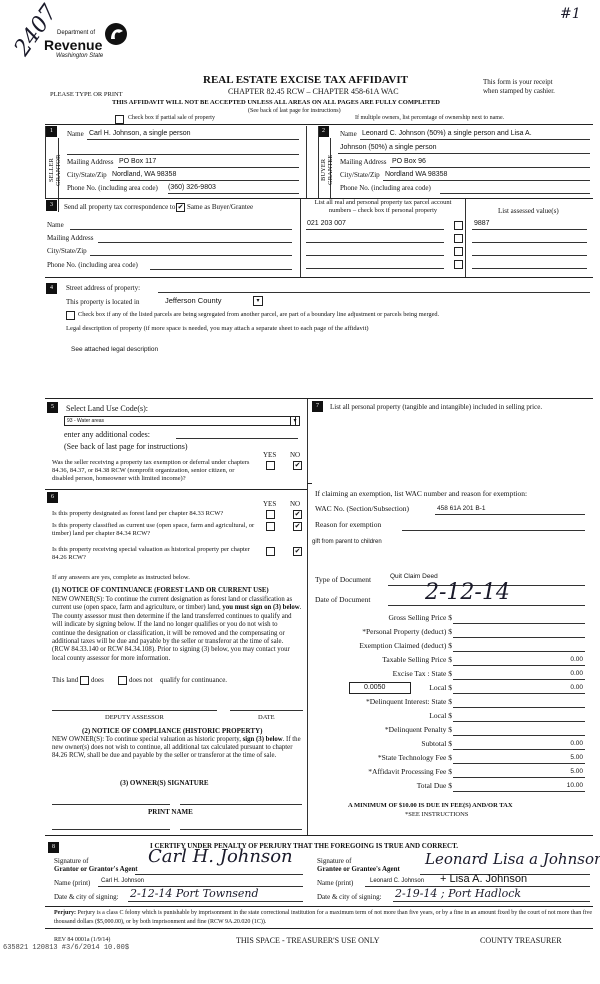 The width and height of the screenshot is (600, 984). I want to click on seller-city-field: Nordland, WA 98358, so click(144, 174).